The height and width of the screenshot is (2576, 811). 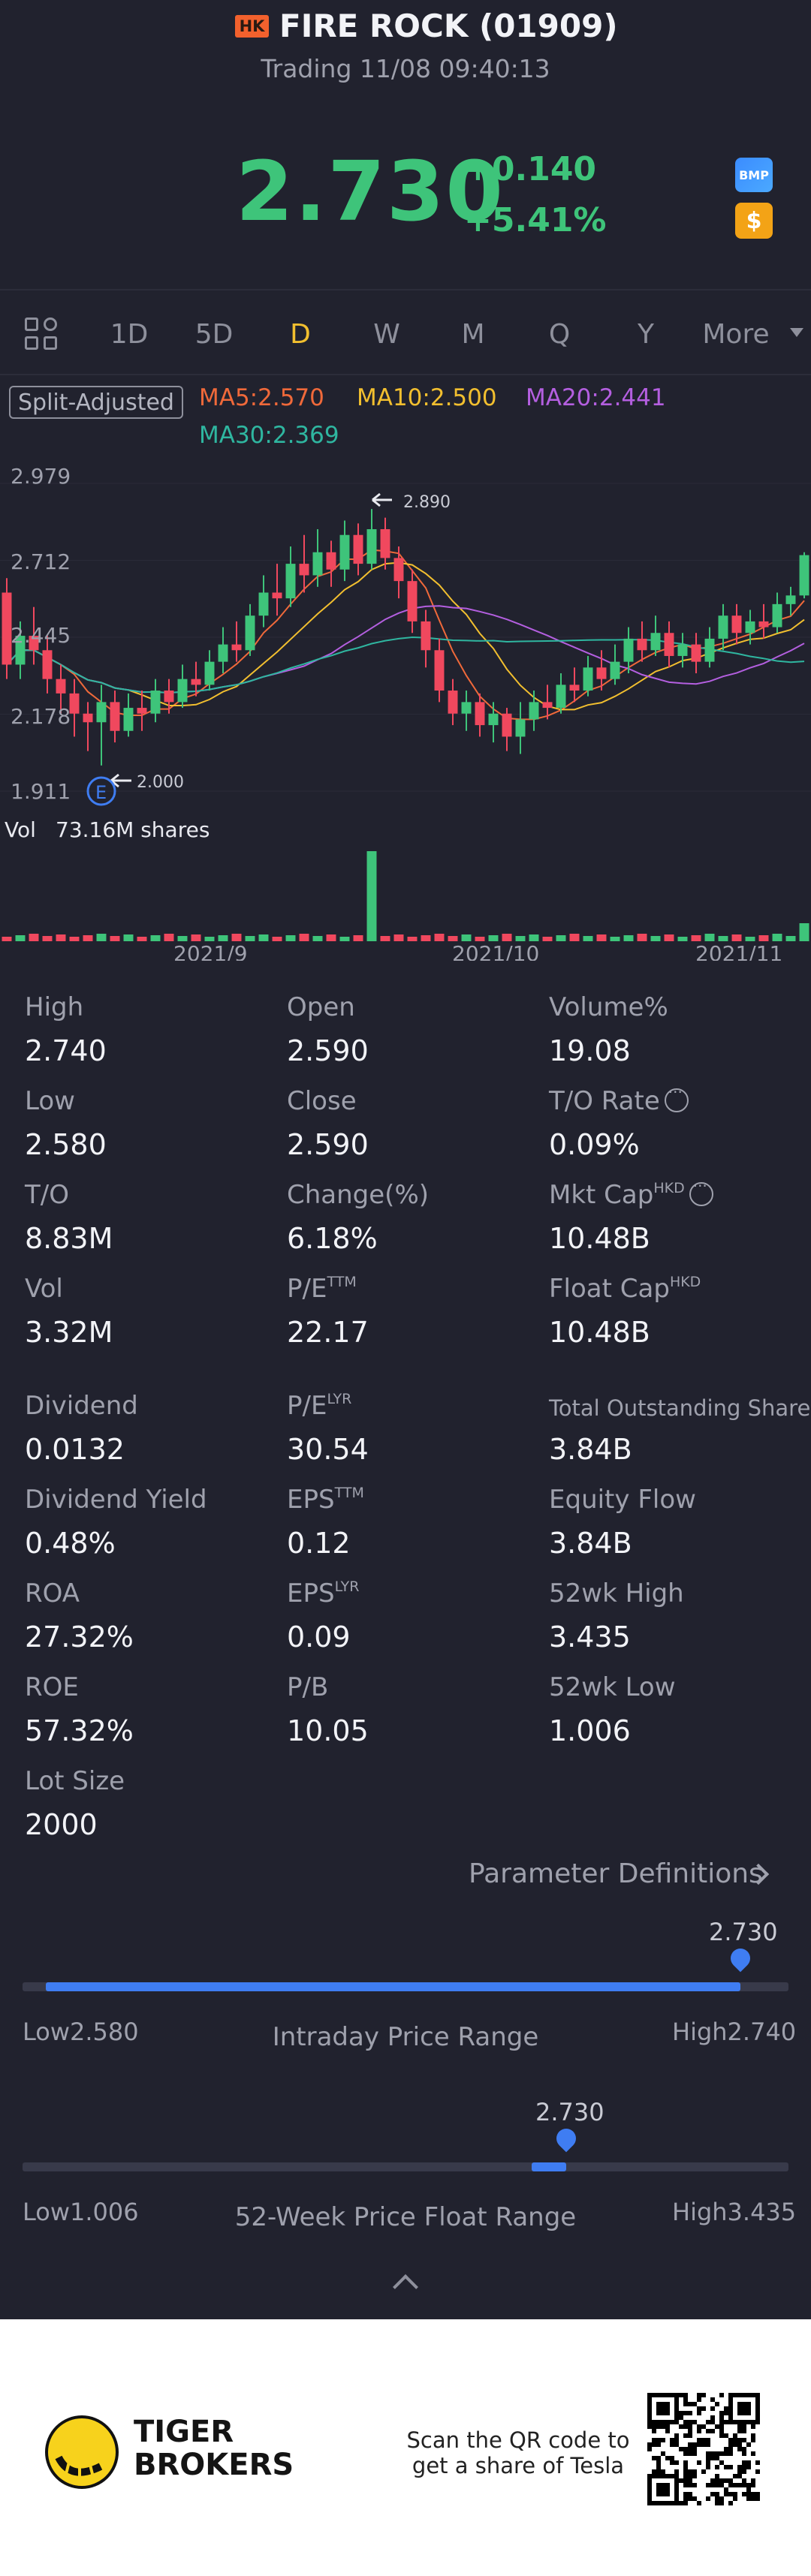 I want to click on stat-value: 30.54, so click(x=328, y=1449).